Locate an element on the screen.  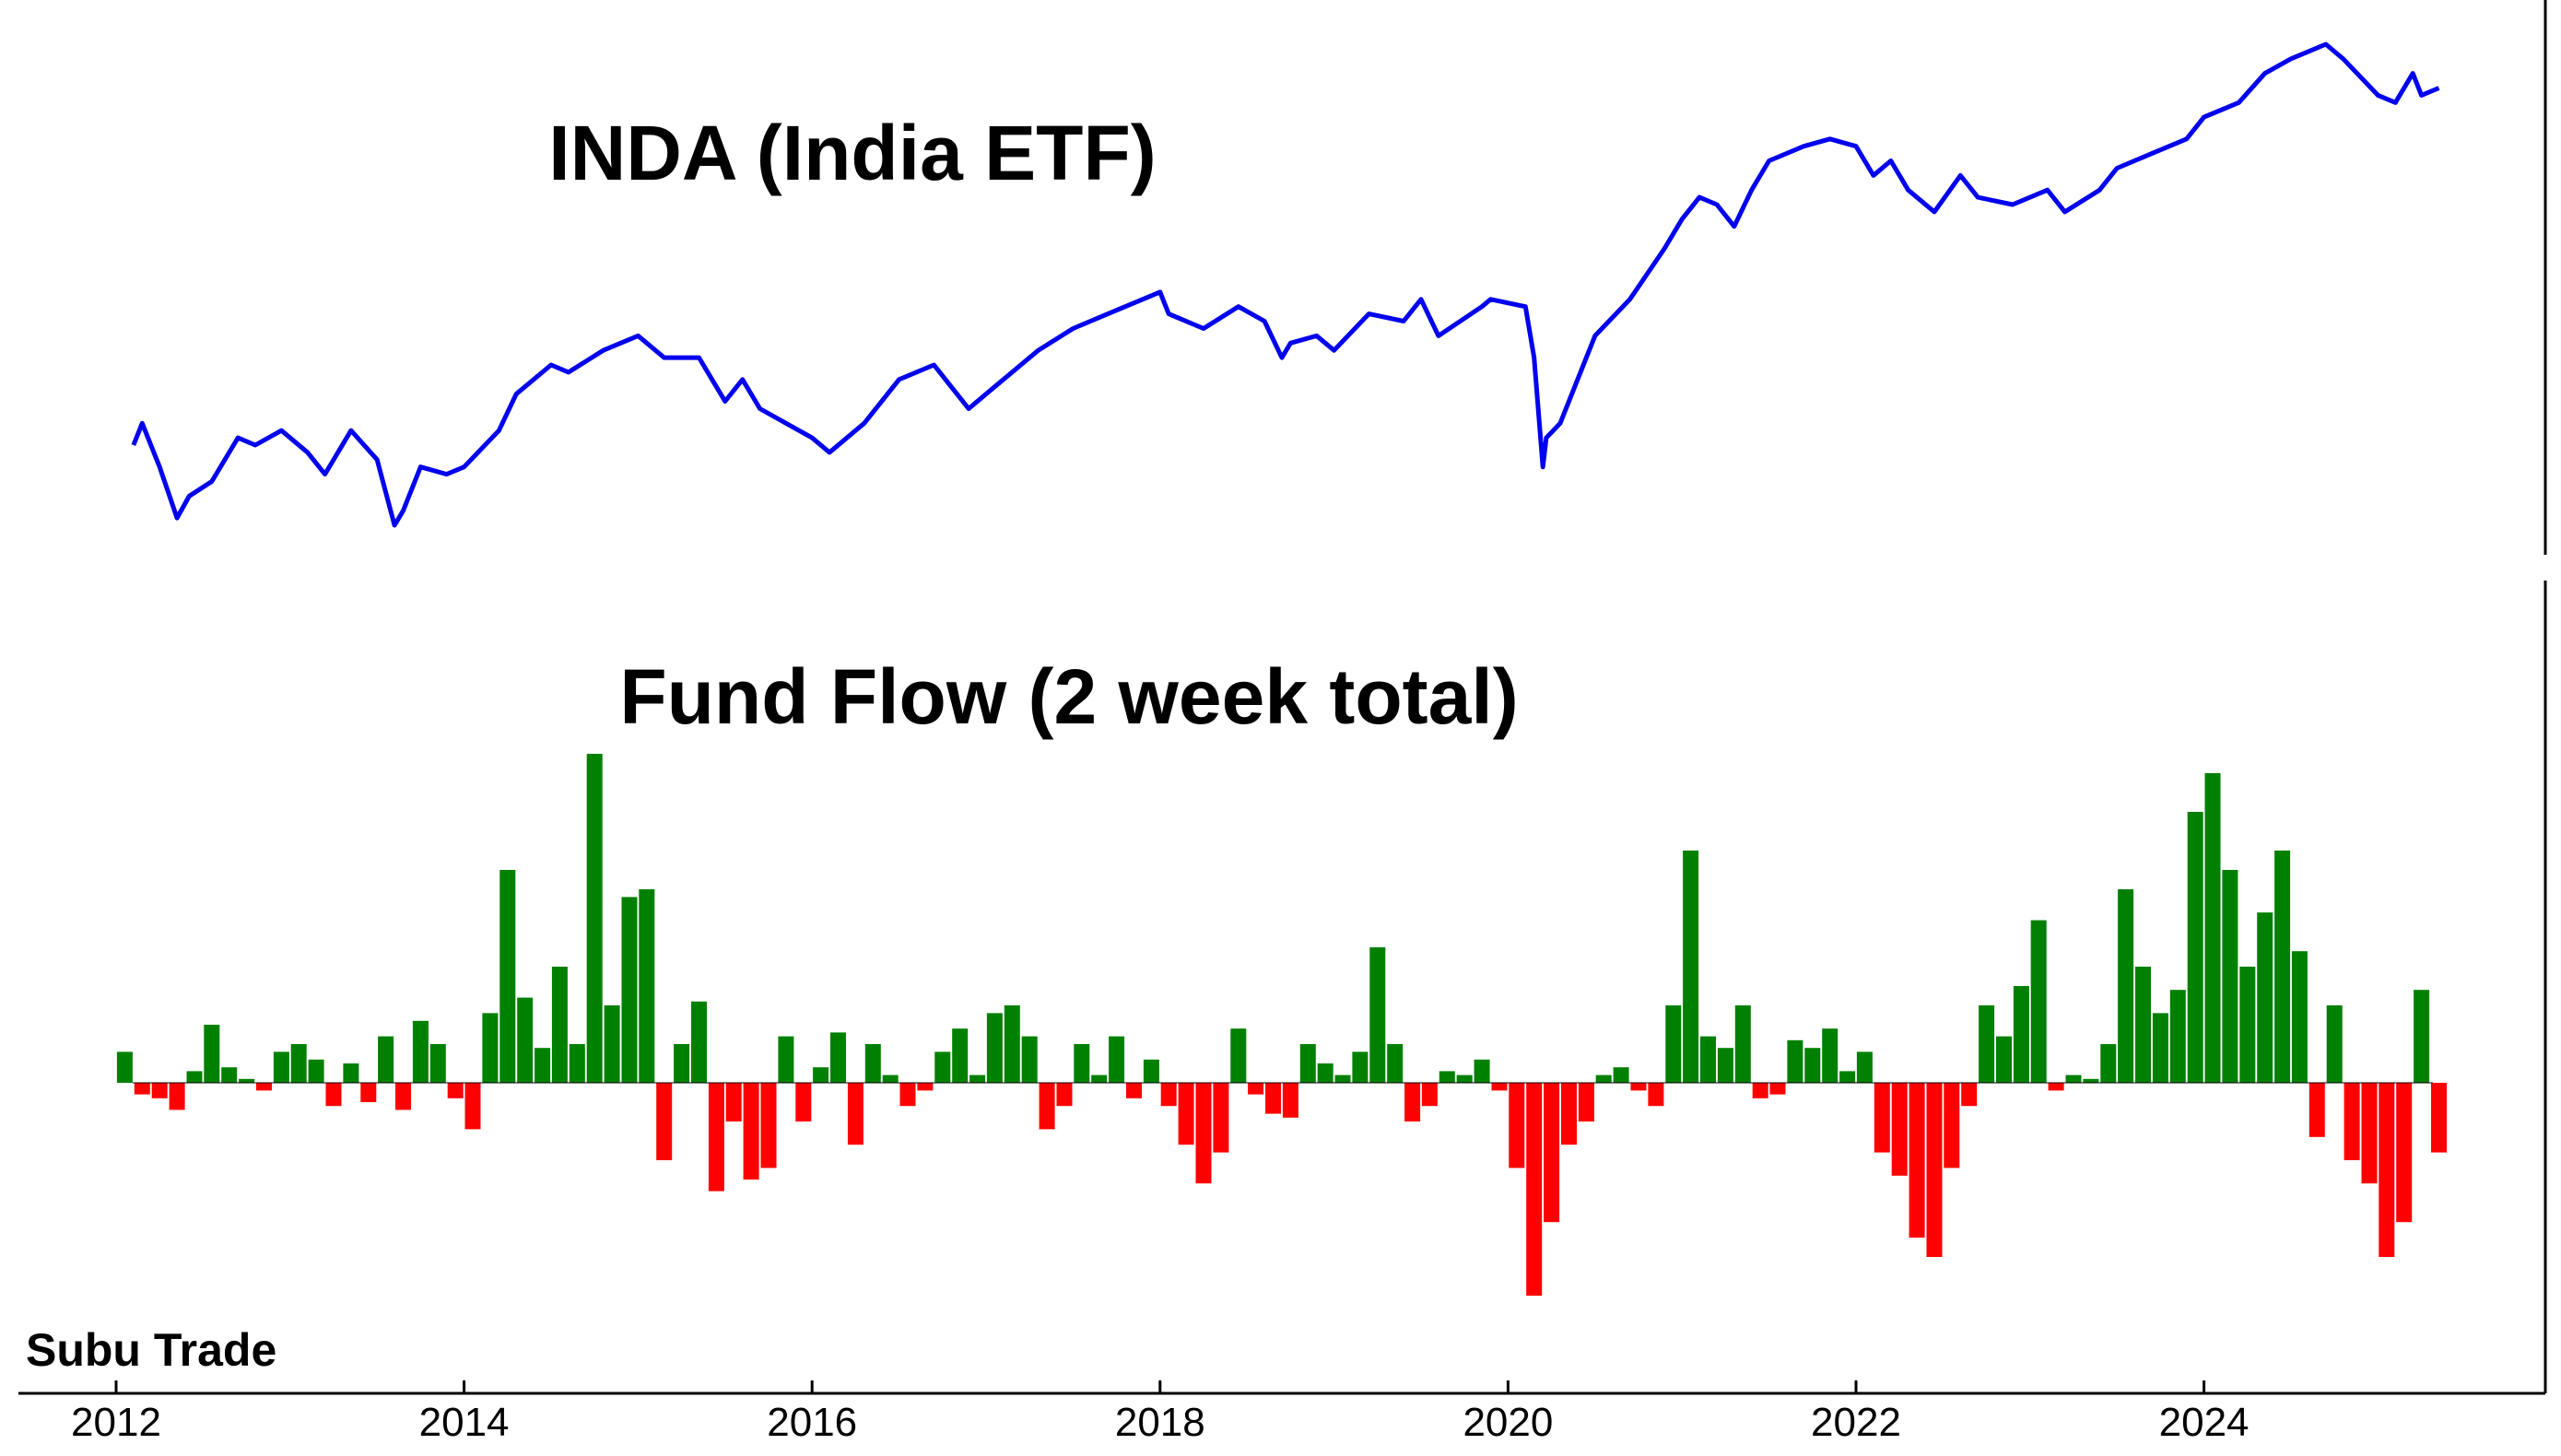
x-tick-label: 2020 is located at coordinates (1508, 1422).